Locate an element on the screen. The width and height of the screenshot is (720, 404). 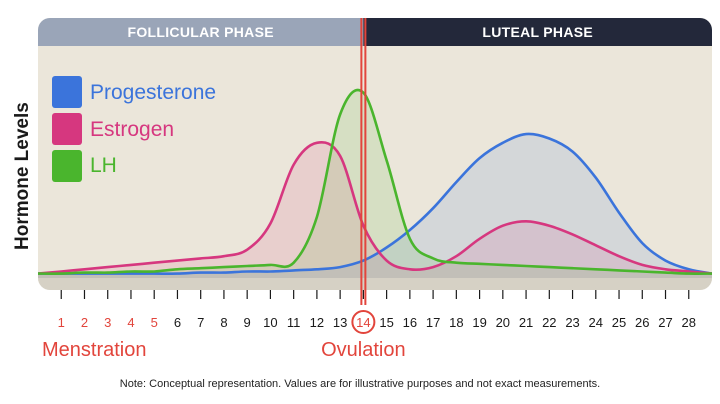
legend-label-progesterone: Progesterone is located at coordinates (153, 92).